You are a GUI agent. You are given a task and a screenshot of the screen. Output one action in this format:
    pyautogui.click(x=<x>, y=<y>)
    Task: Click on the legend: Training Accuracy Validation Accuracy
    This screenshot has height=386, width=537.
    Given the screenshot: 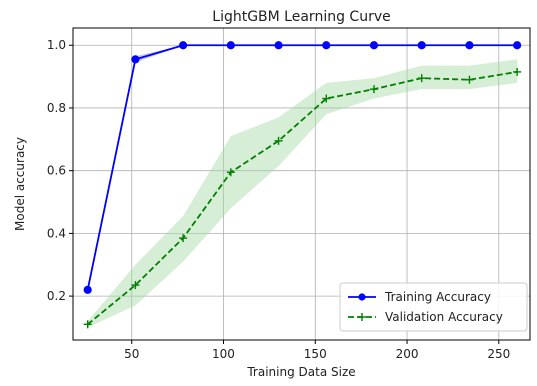 What is the action you would take?
    pyautogui.click(x=433, y=307)
    